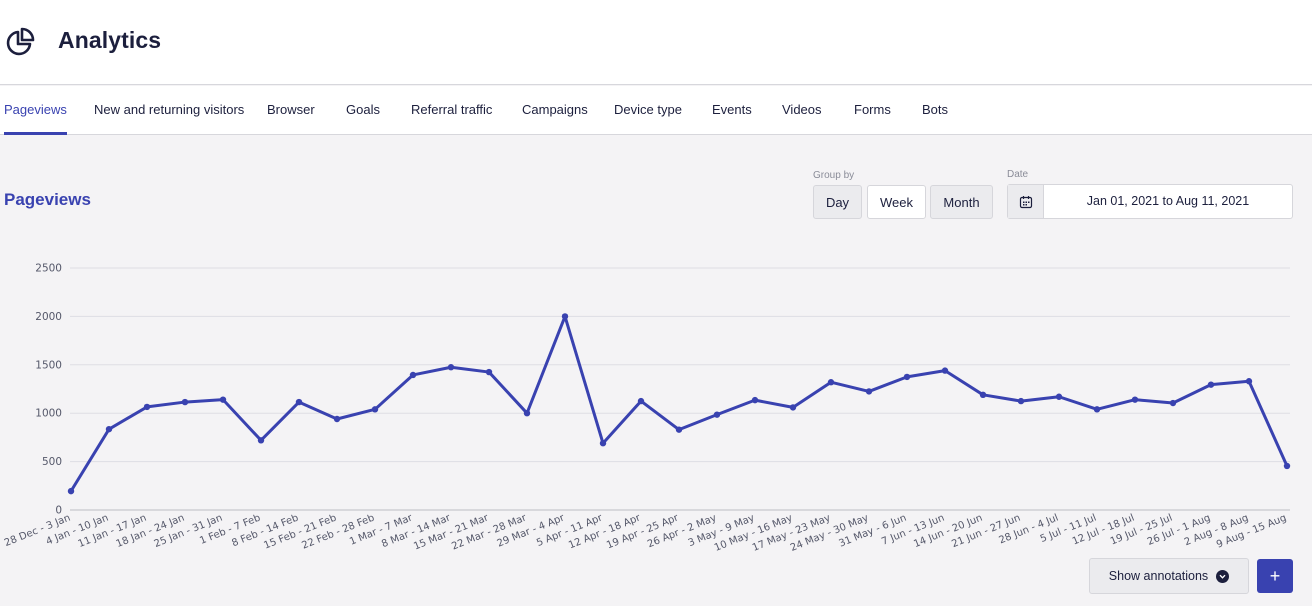 The width and height of the screenshot is (1312, 606). Describe the element at coordinates (648, 109) in the screenshot. I see `tab-device-type: Device type` at that location.